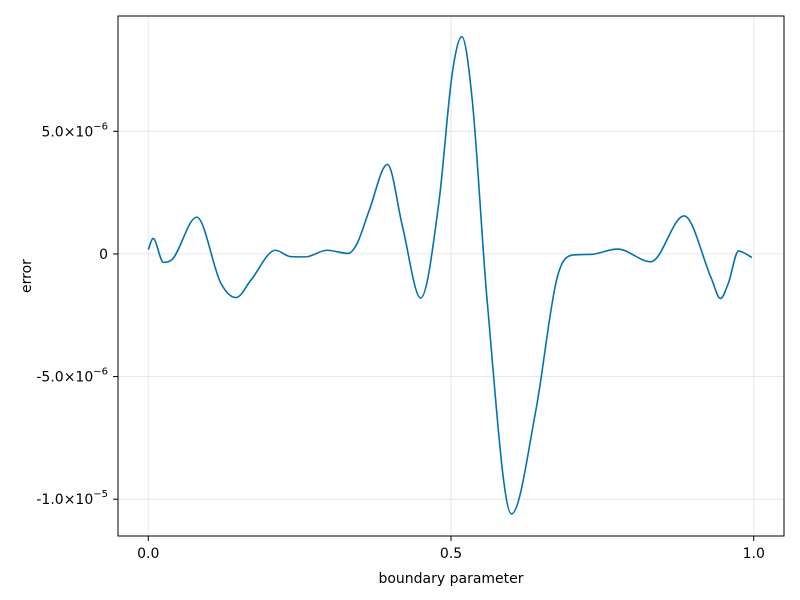 This screenshot has height=600, width=800. Describe the element at coordinates (67, 132) in the screenshot. I see `y-tick-mantissa: 5.0×10` at that location.